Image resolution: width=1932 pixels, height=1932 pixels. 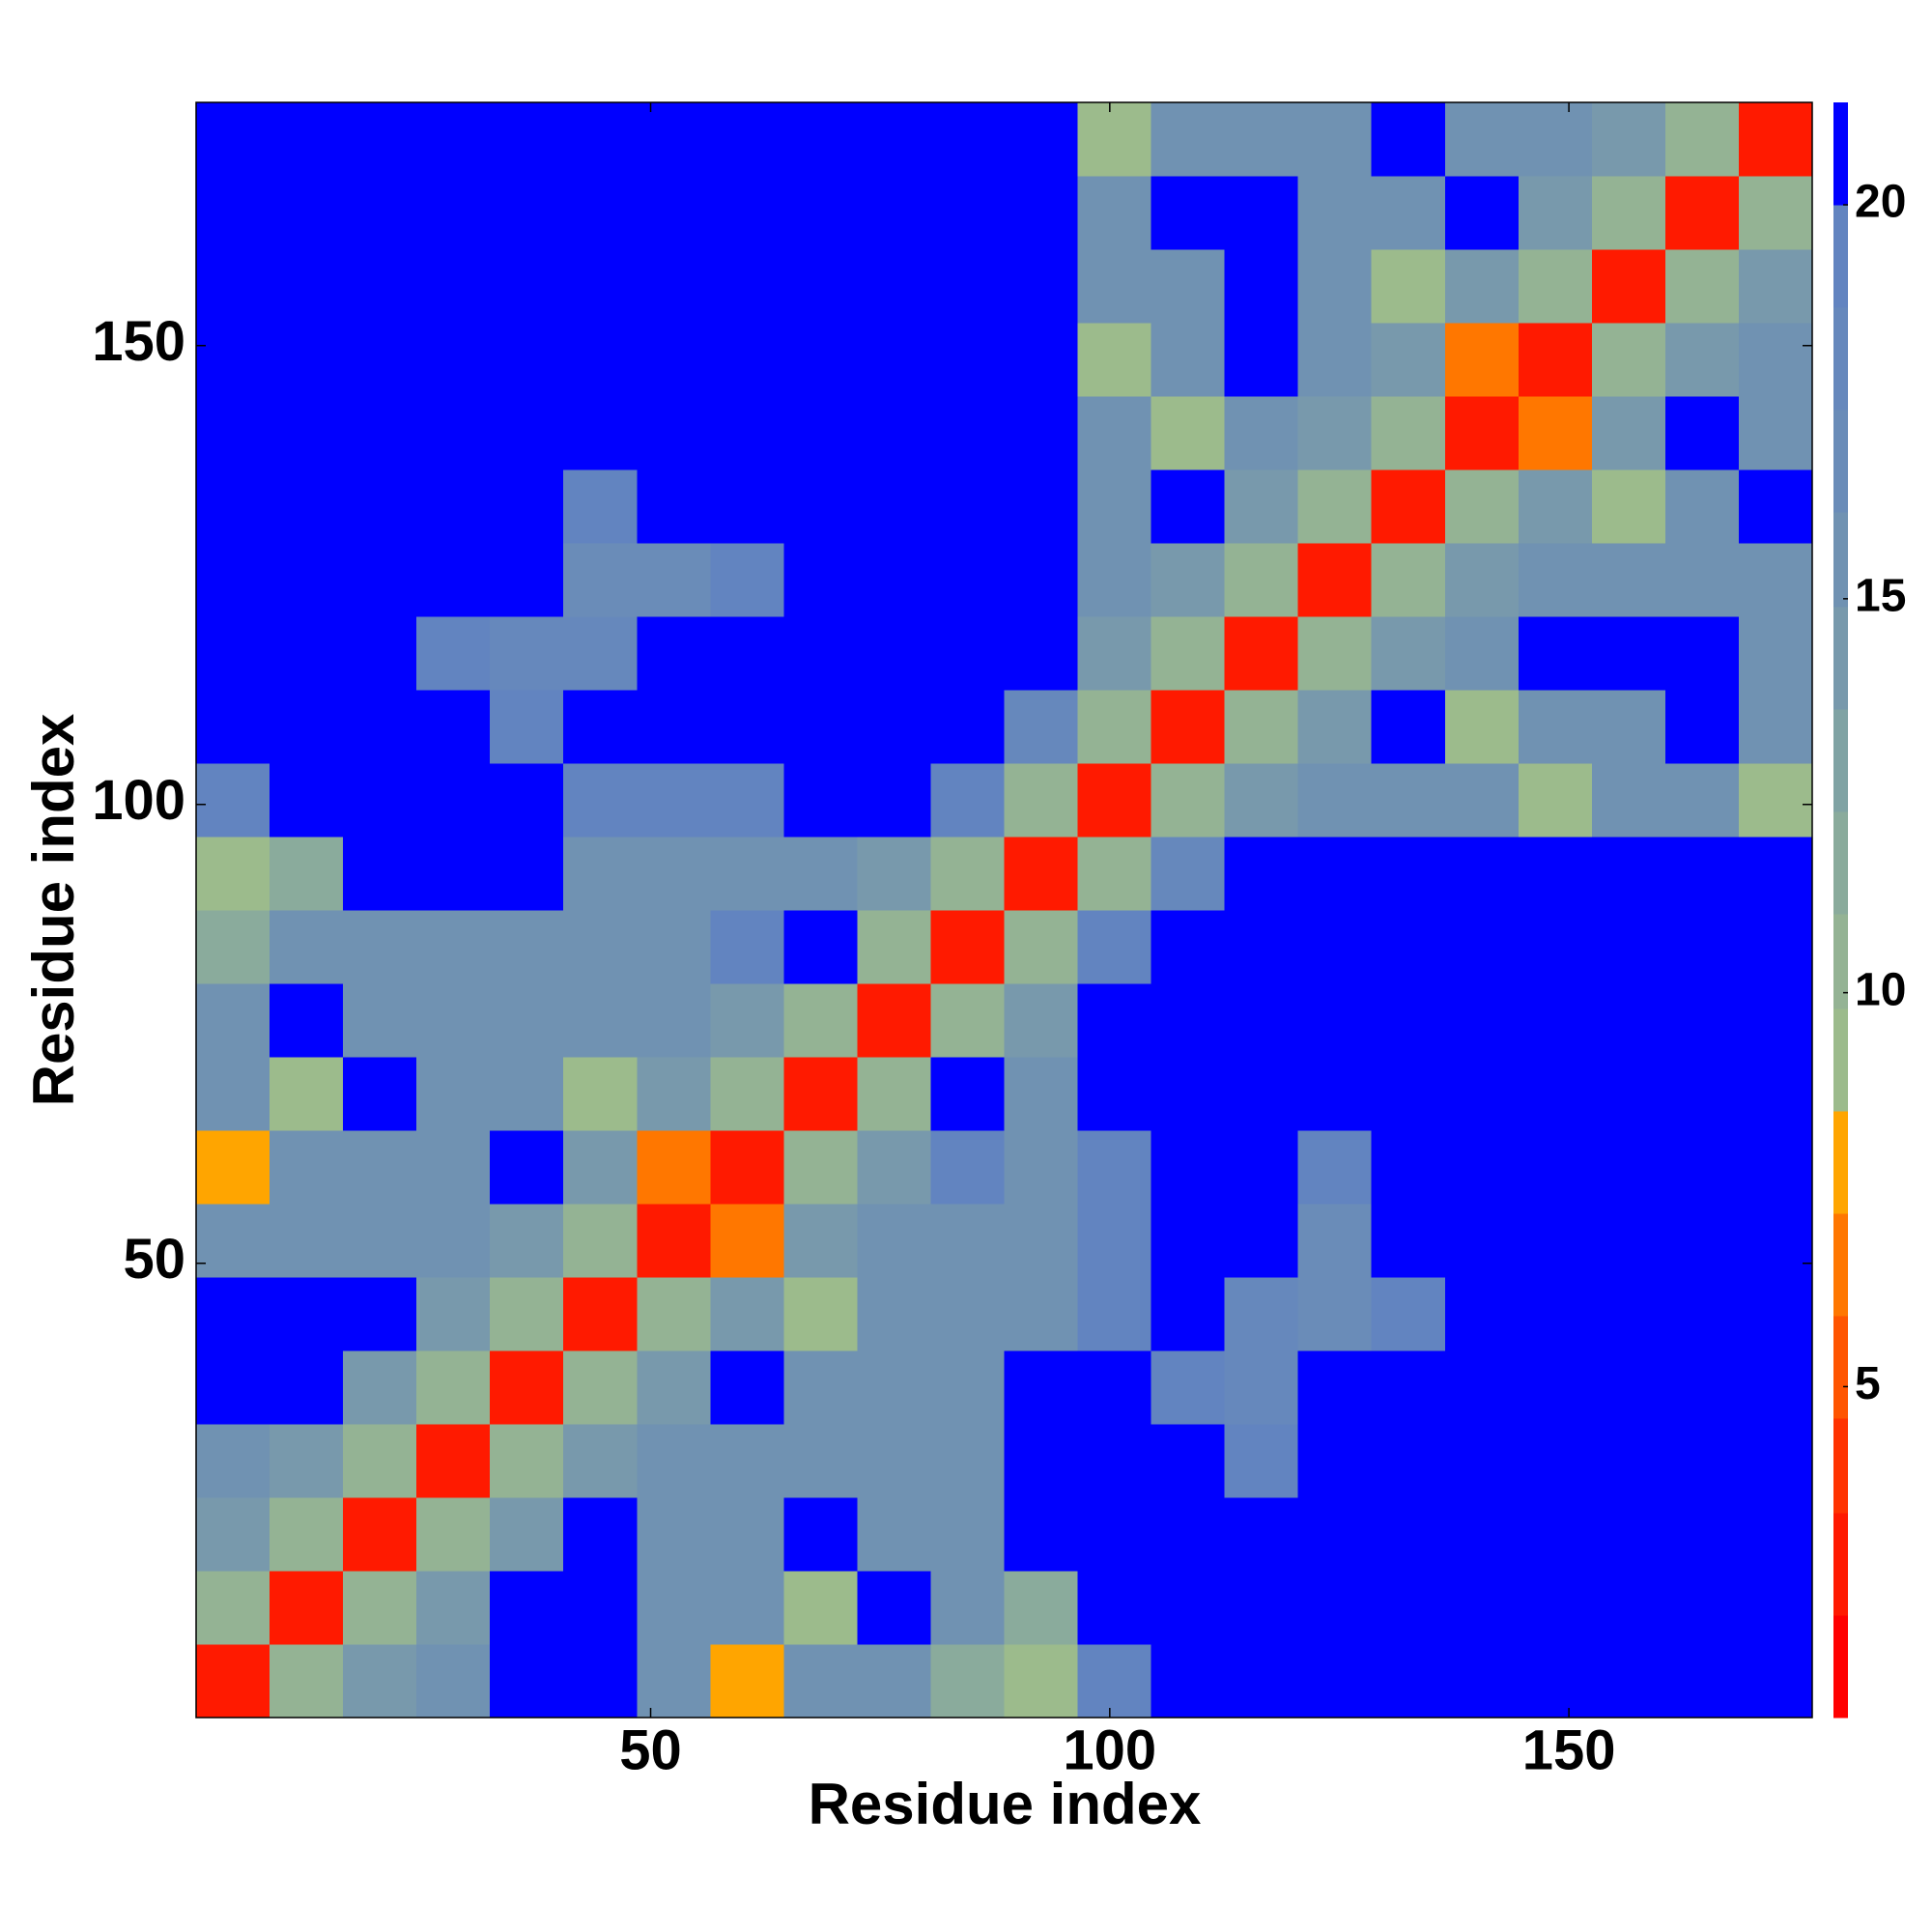 I want to click on y-tick-label: 150, so click(x=138, y=341).